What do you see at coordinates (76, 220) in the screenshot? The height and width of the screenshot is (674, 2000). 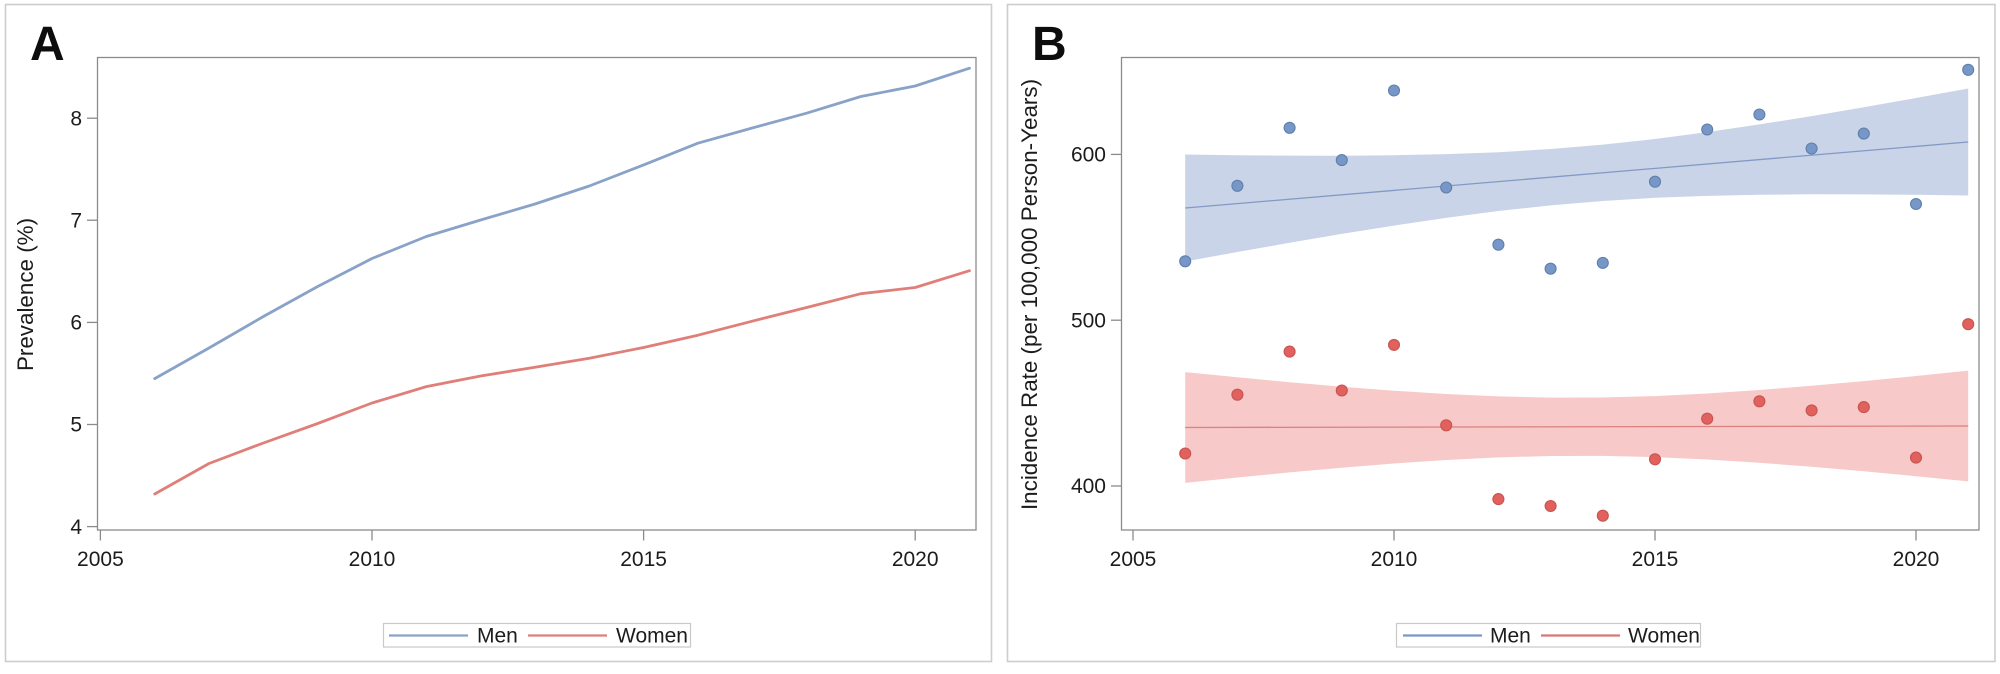 I see `svg-text: 7` at bounding box center [76, 220].